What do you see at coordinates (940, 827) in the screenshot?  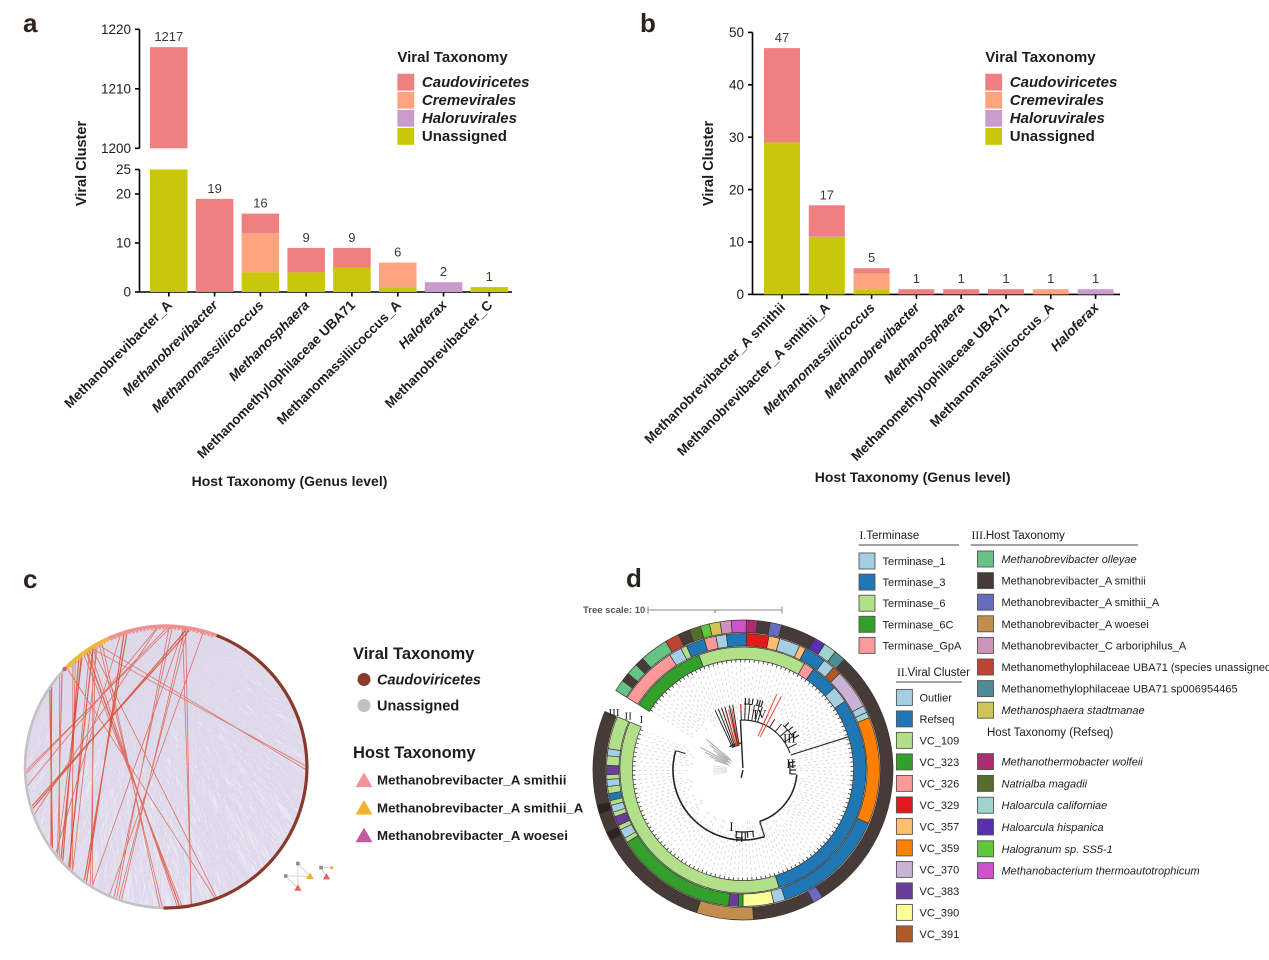 I see `svg-text: VC_357` at bounding box center [940, 827].